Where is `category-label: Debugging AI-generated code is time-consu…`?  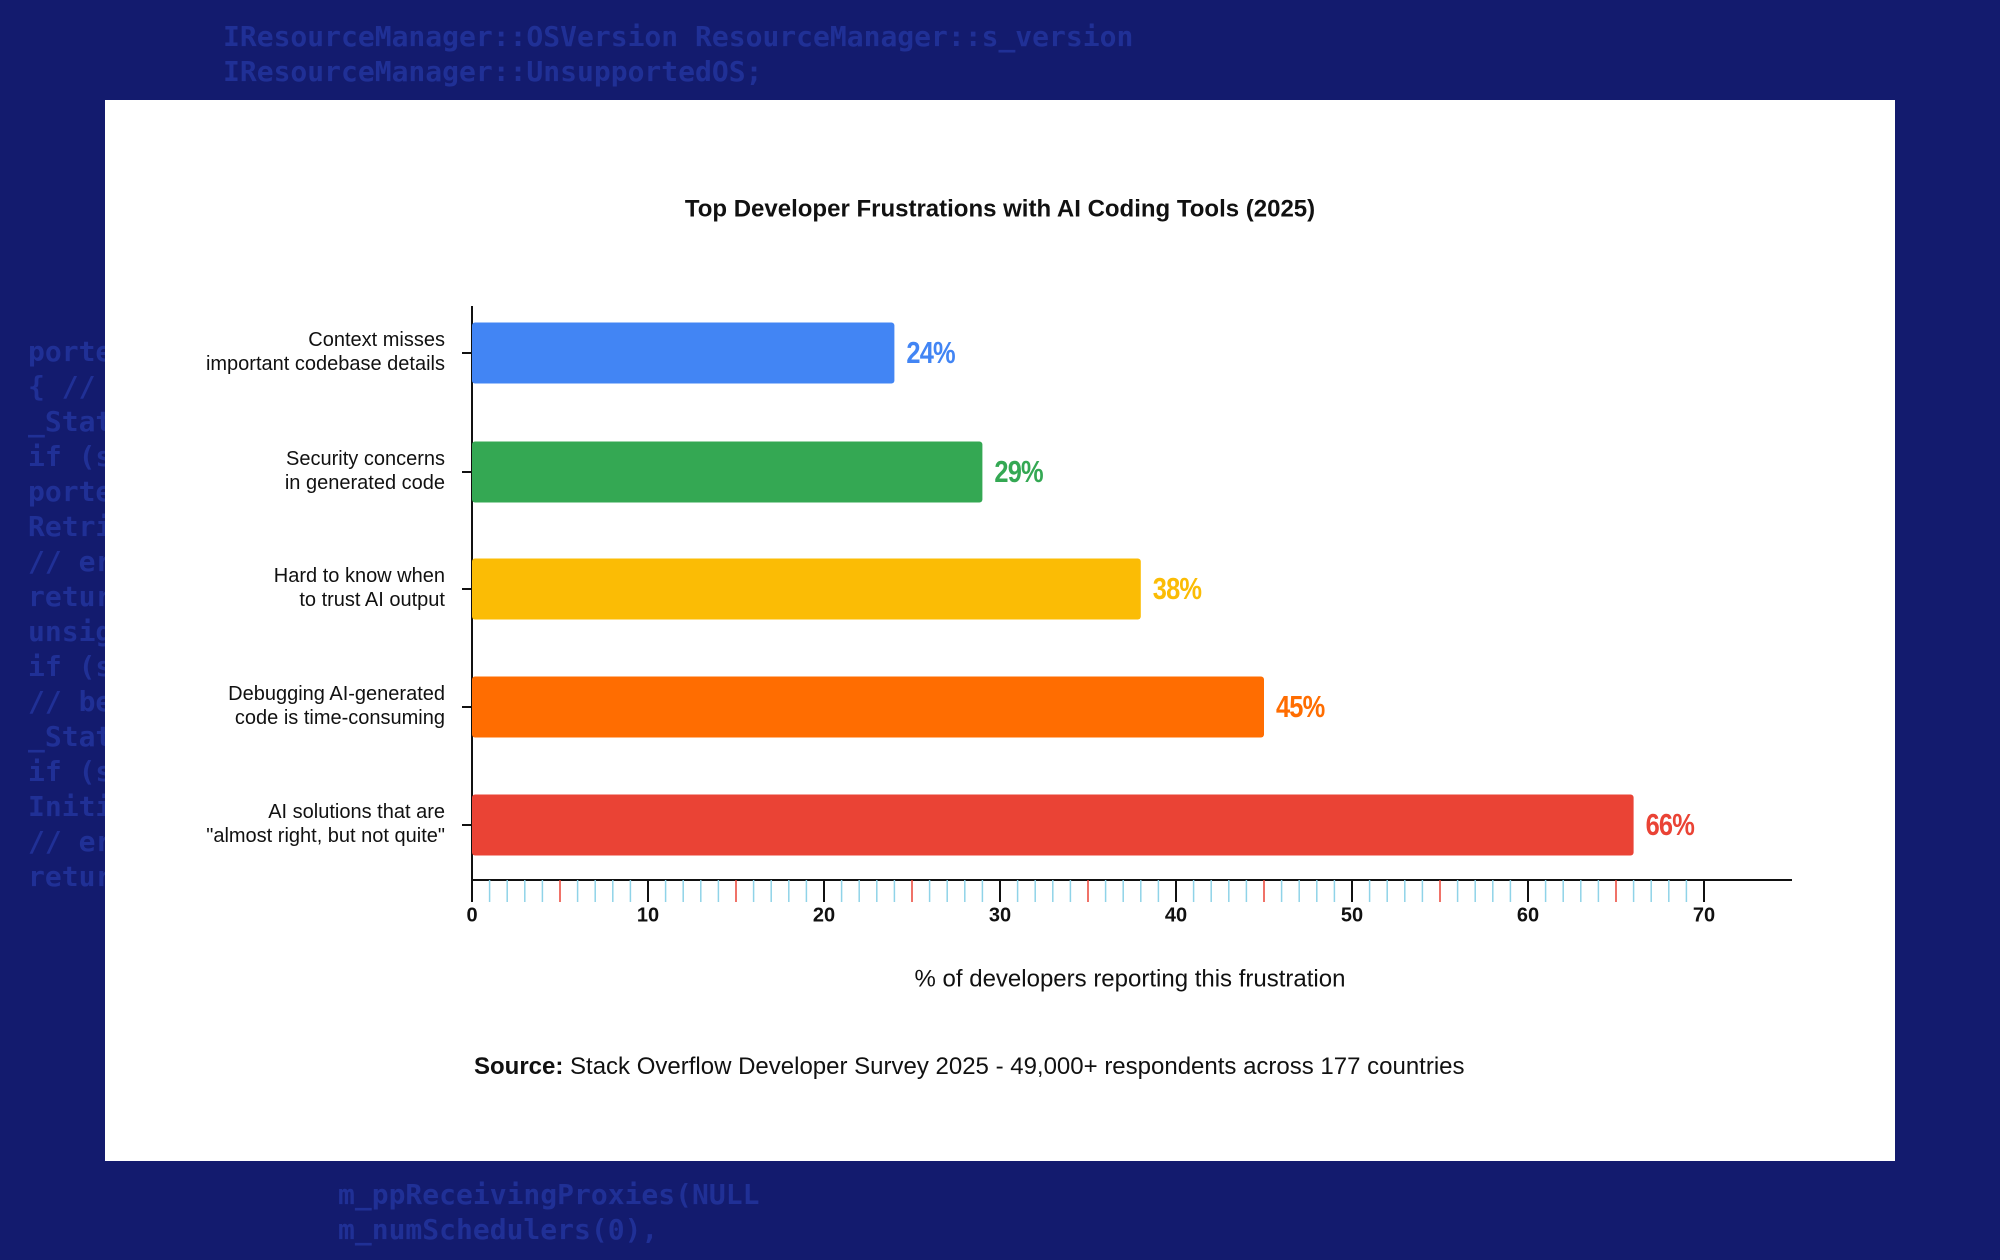
category-label: Debugging AI-generated code is time-consu… is located at coordinates (336, 706).